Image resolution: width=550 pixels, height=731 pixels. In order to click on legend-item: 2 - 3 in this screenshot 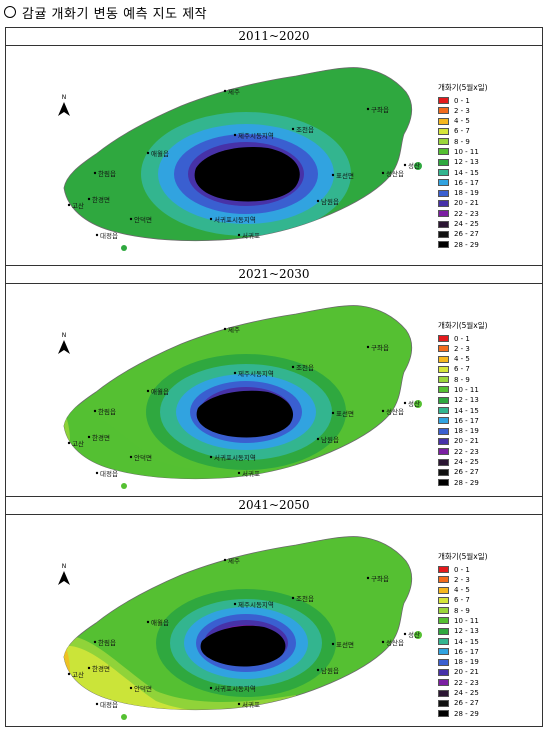, I will do `click(483, 579)`.